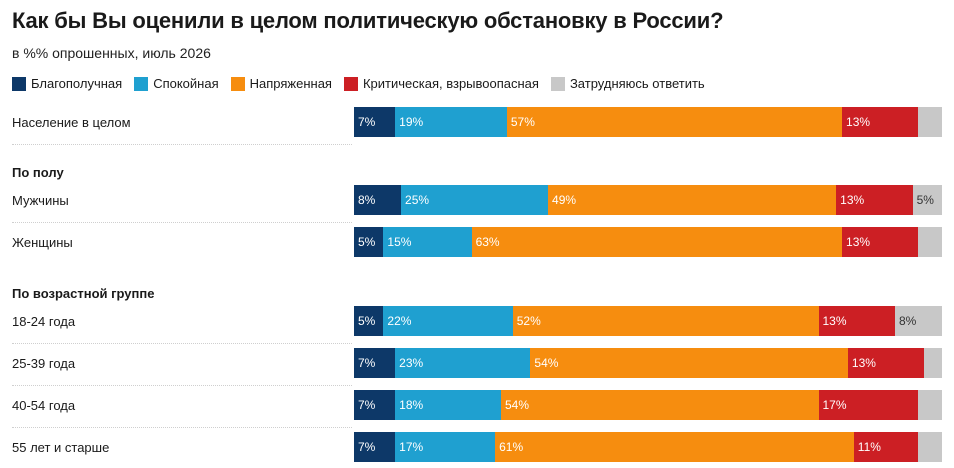 The image size is (954, 468). I want to click on legend-swatch-critical, so click(350, 83).